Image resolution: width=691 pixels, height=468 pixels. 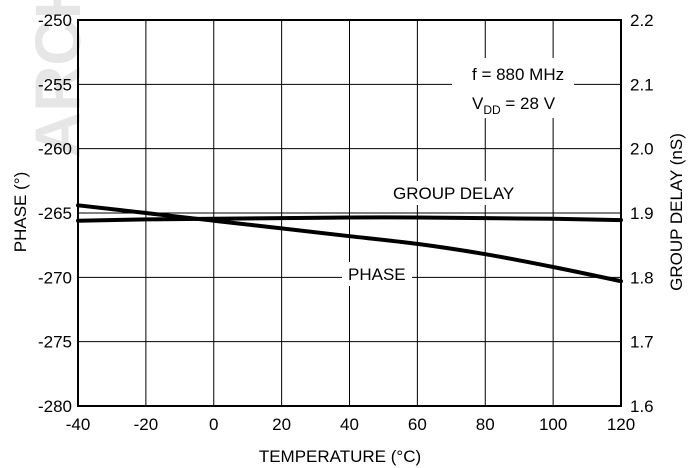 I want to click on x-tick-label: 20, so click(x=281, y=424).